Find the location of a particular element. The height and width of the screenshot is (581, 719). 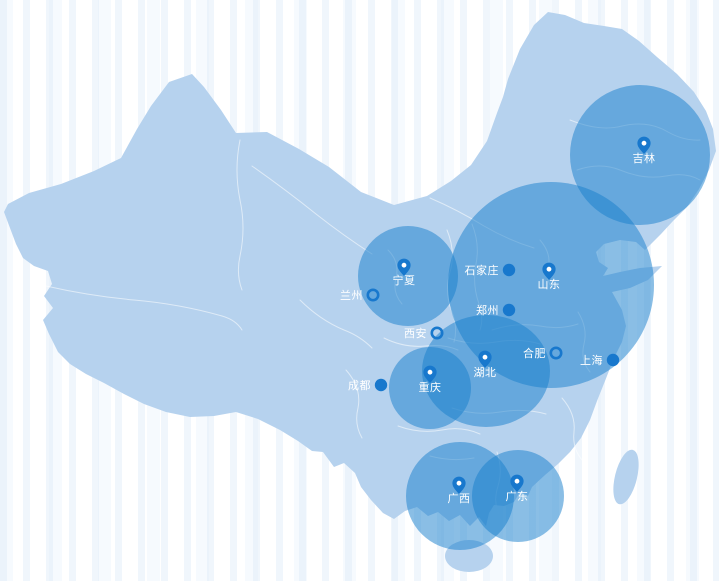

city-marker-zhengzhou: 郑州 is located at coordinates (496, 310).